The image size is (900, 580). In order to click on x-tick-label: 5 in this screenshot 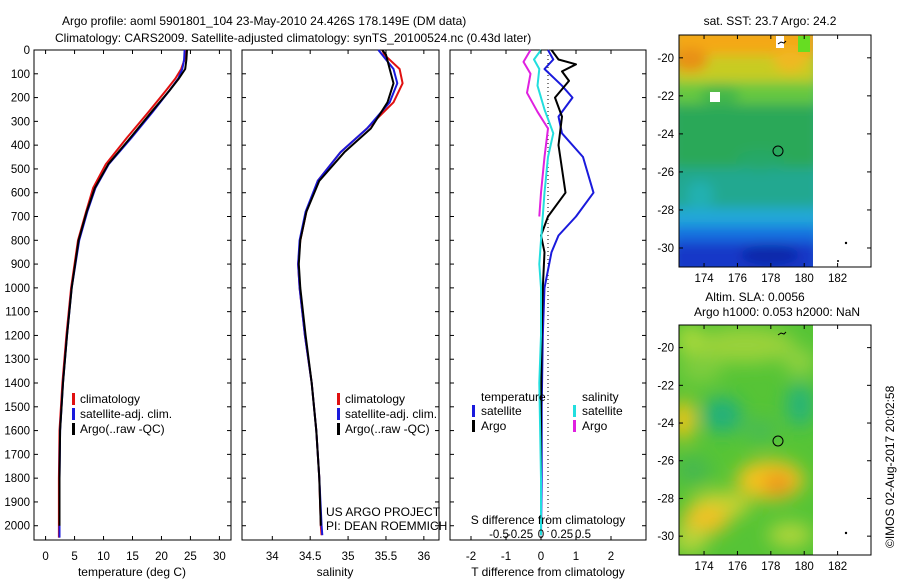, I will do `click(74, 557)`.